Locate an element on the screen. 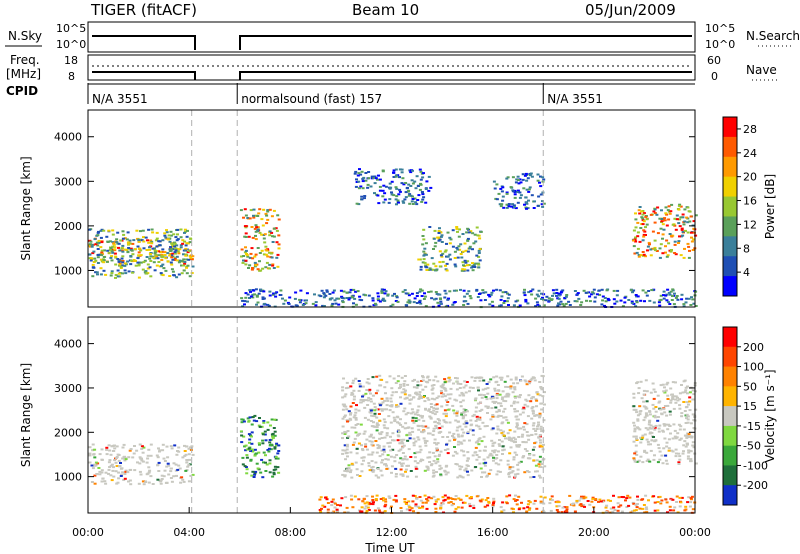 The height and width of the screenshot is (554, 800). colorbar-segment is located at coordinates (730, 357).